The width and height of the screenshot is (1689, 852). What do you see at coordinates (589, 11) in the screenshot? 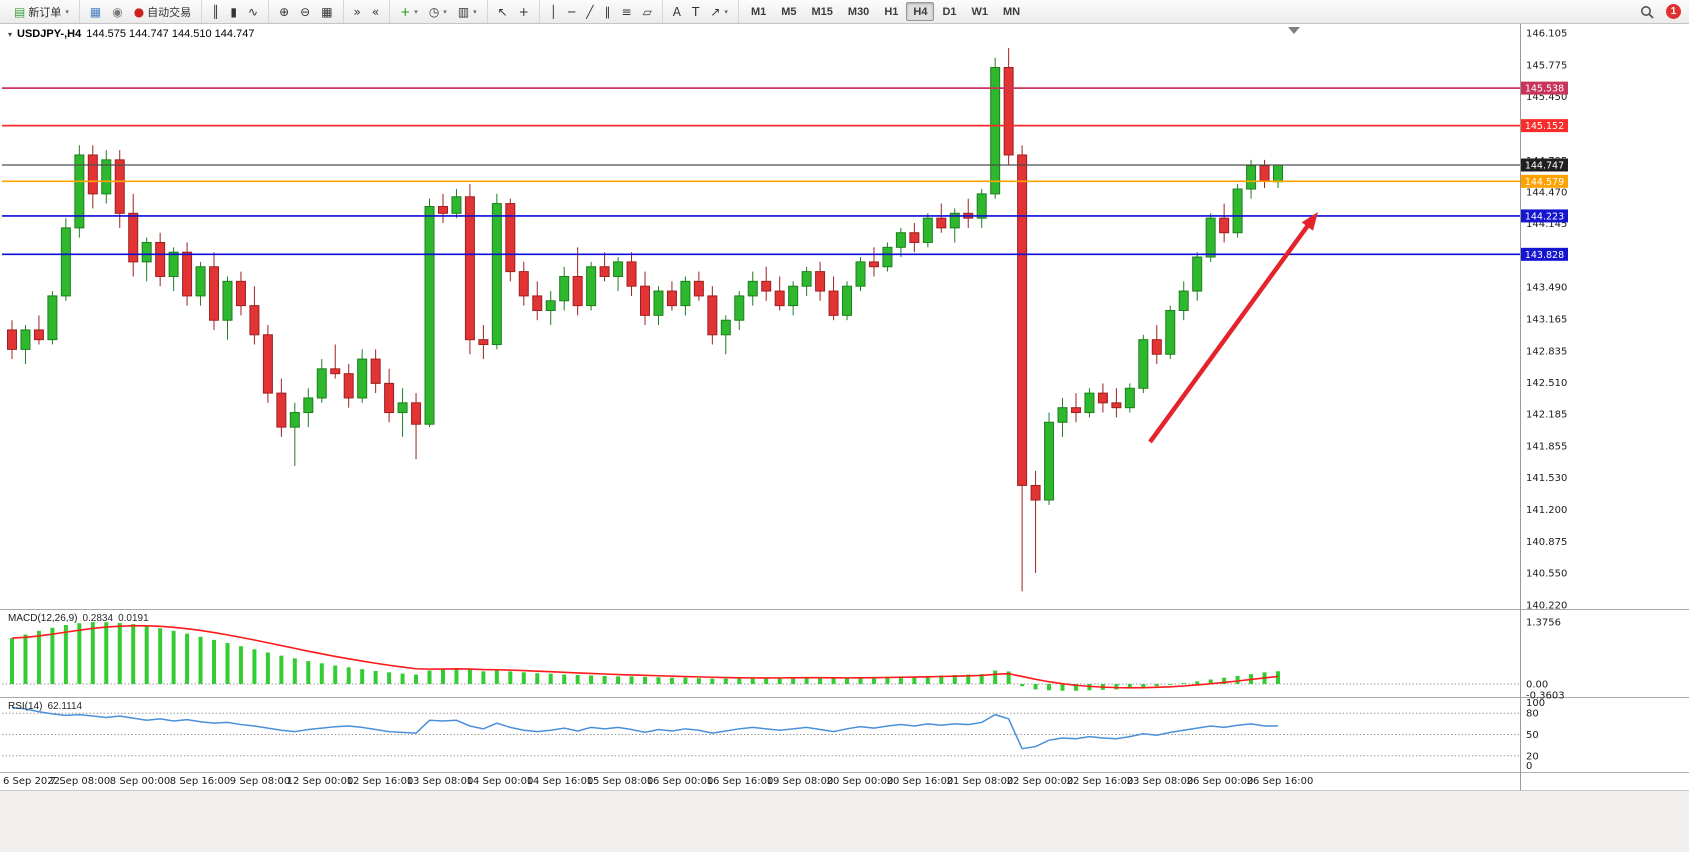
I see `trendline-button: ╱` at bounding box center [589, 11].